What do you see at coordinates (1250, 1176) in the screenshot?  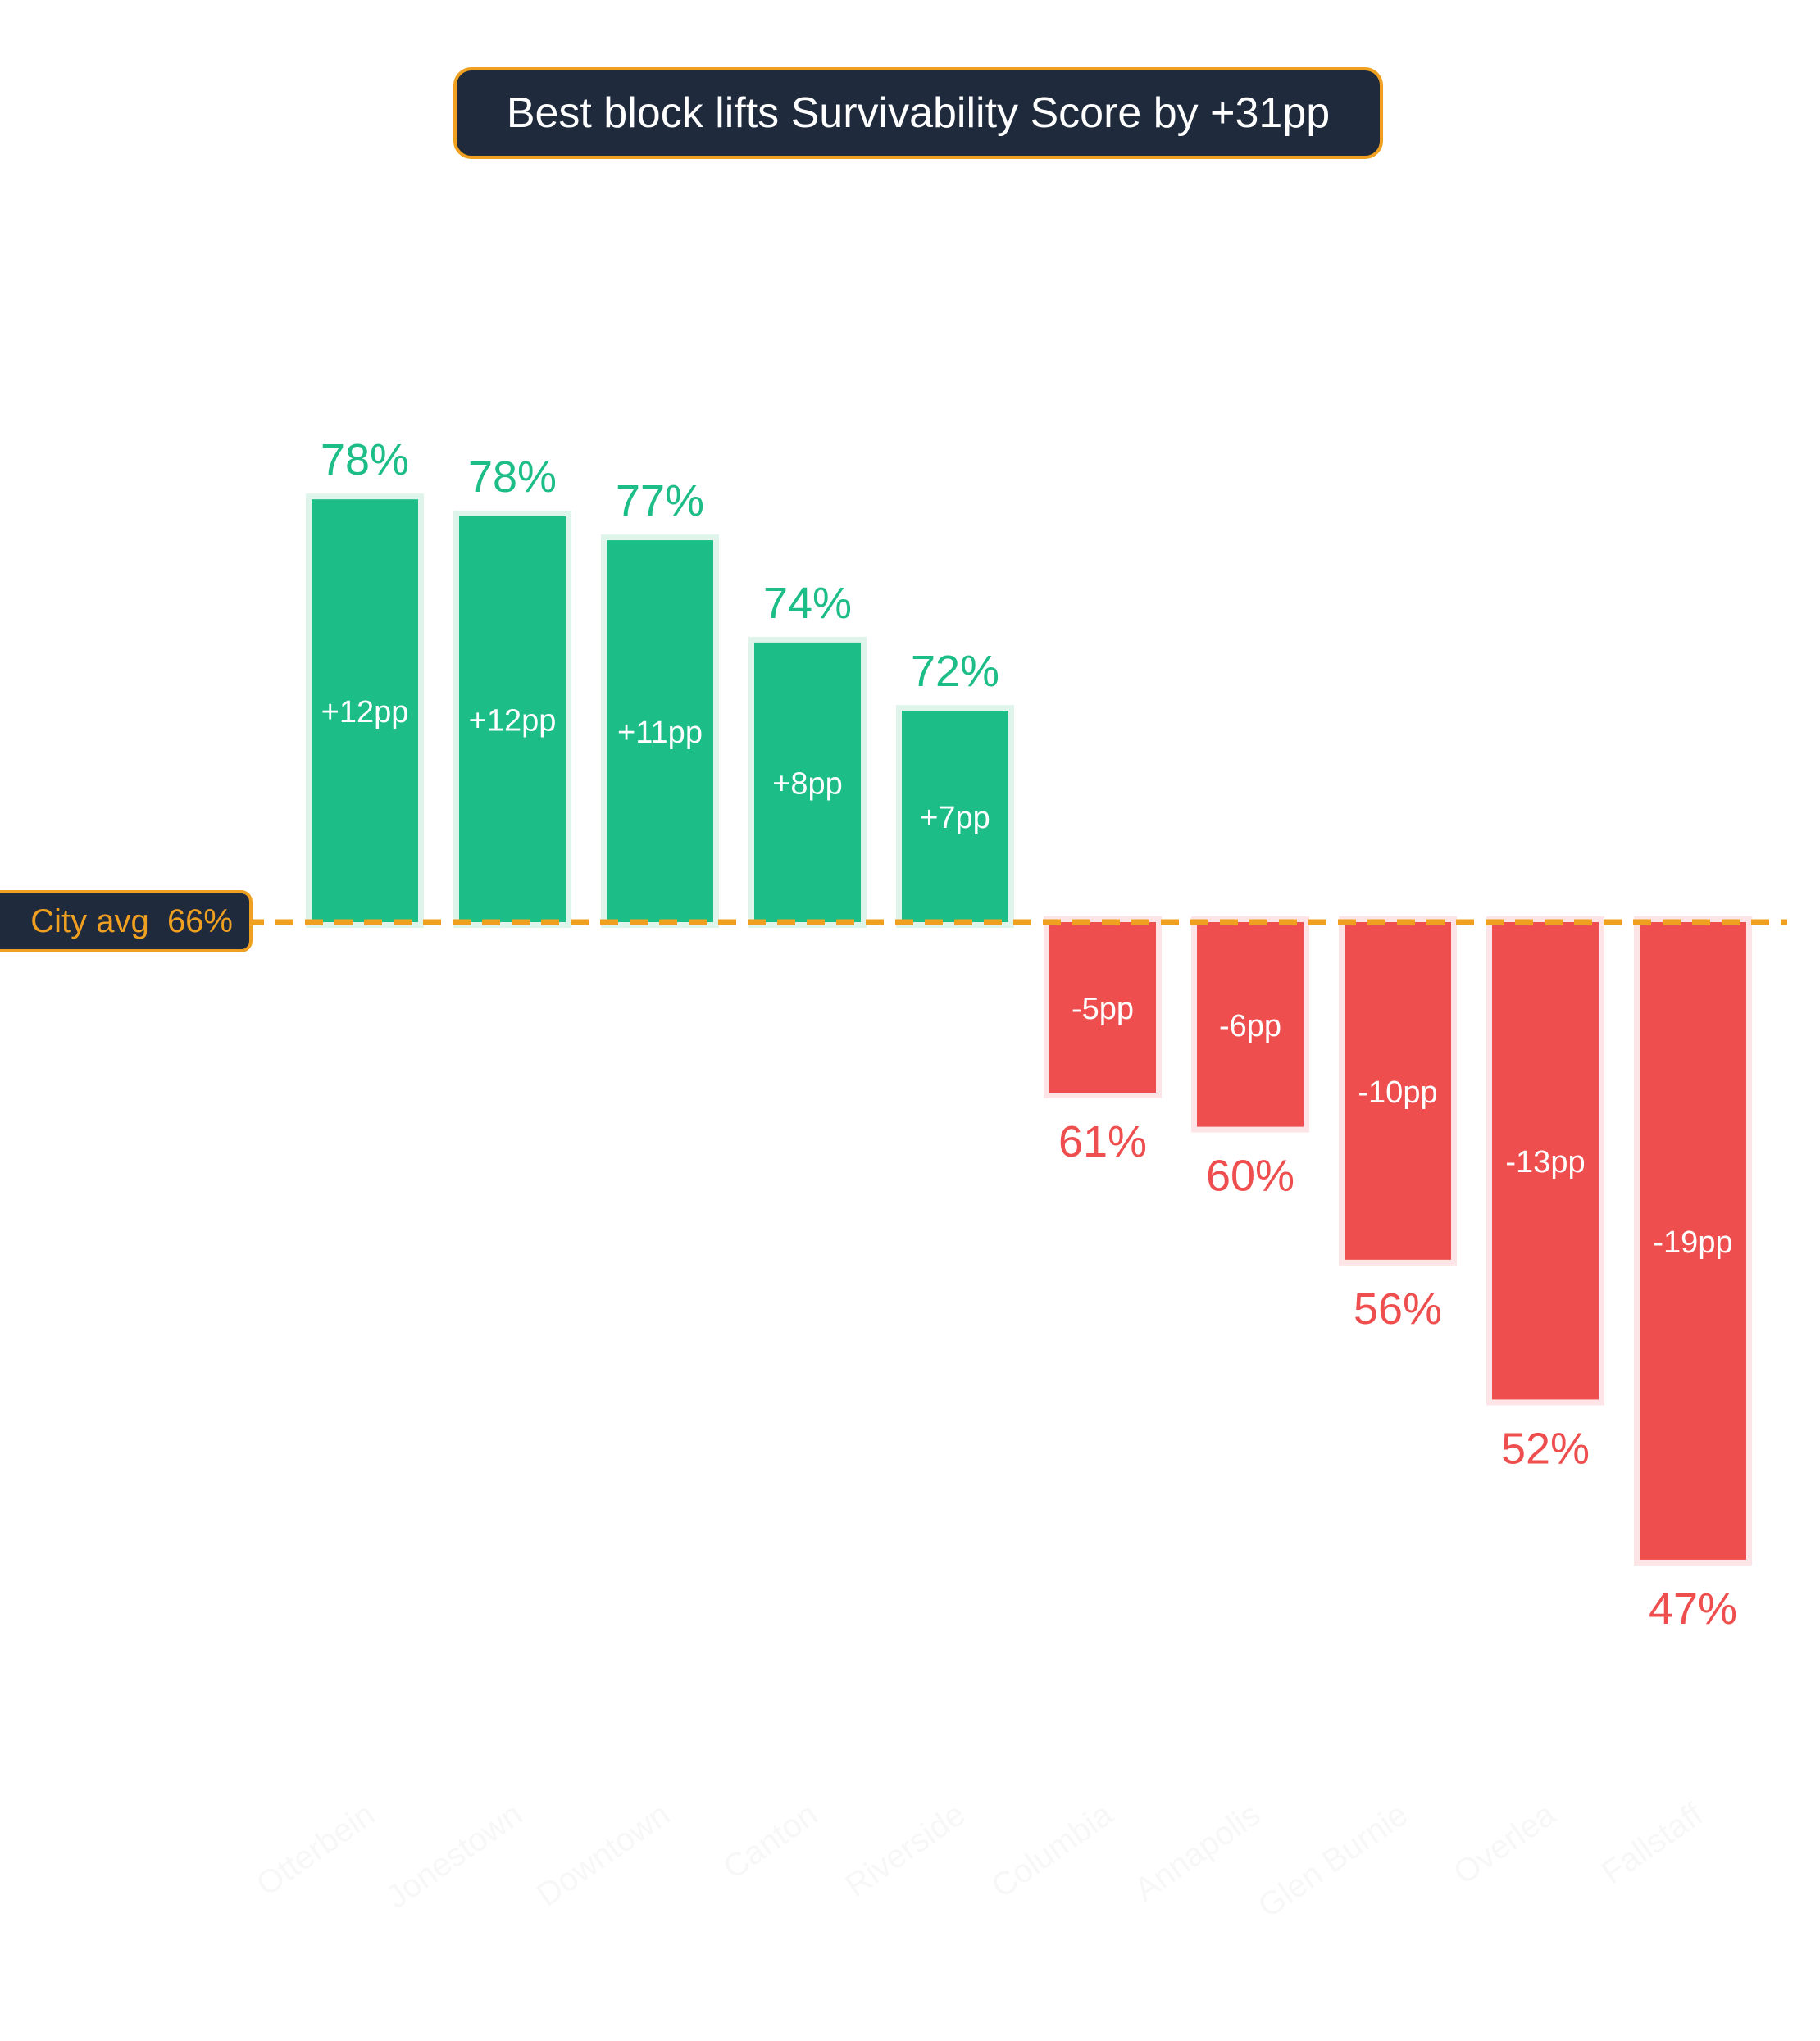 I see `value-label: 60%` at bounding box center [1250, 1176].